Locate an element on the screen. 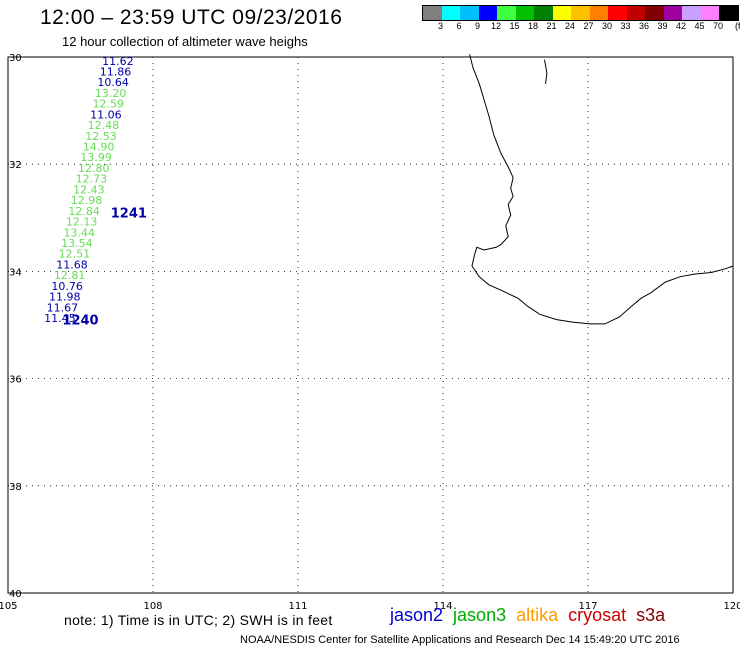 The height and width of the screenshot is (650, 740). wave-height-value: 13.44 is located at coordinates (80, 232).